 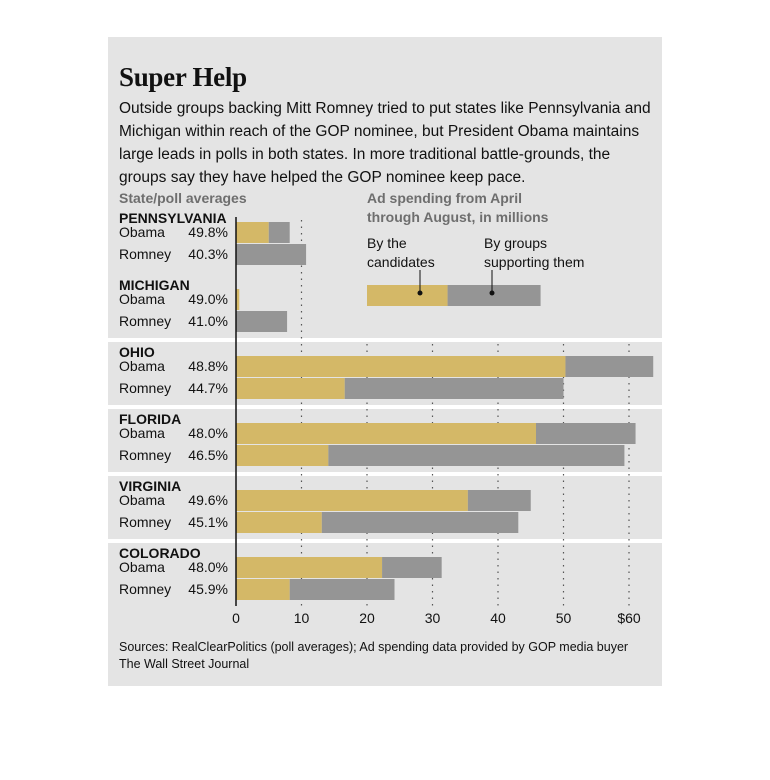 I want to click on legend-swatch-groups, so click(x=494, y=295).